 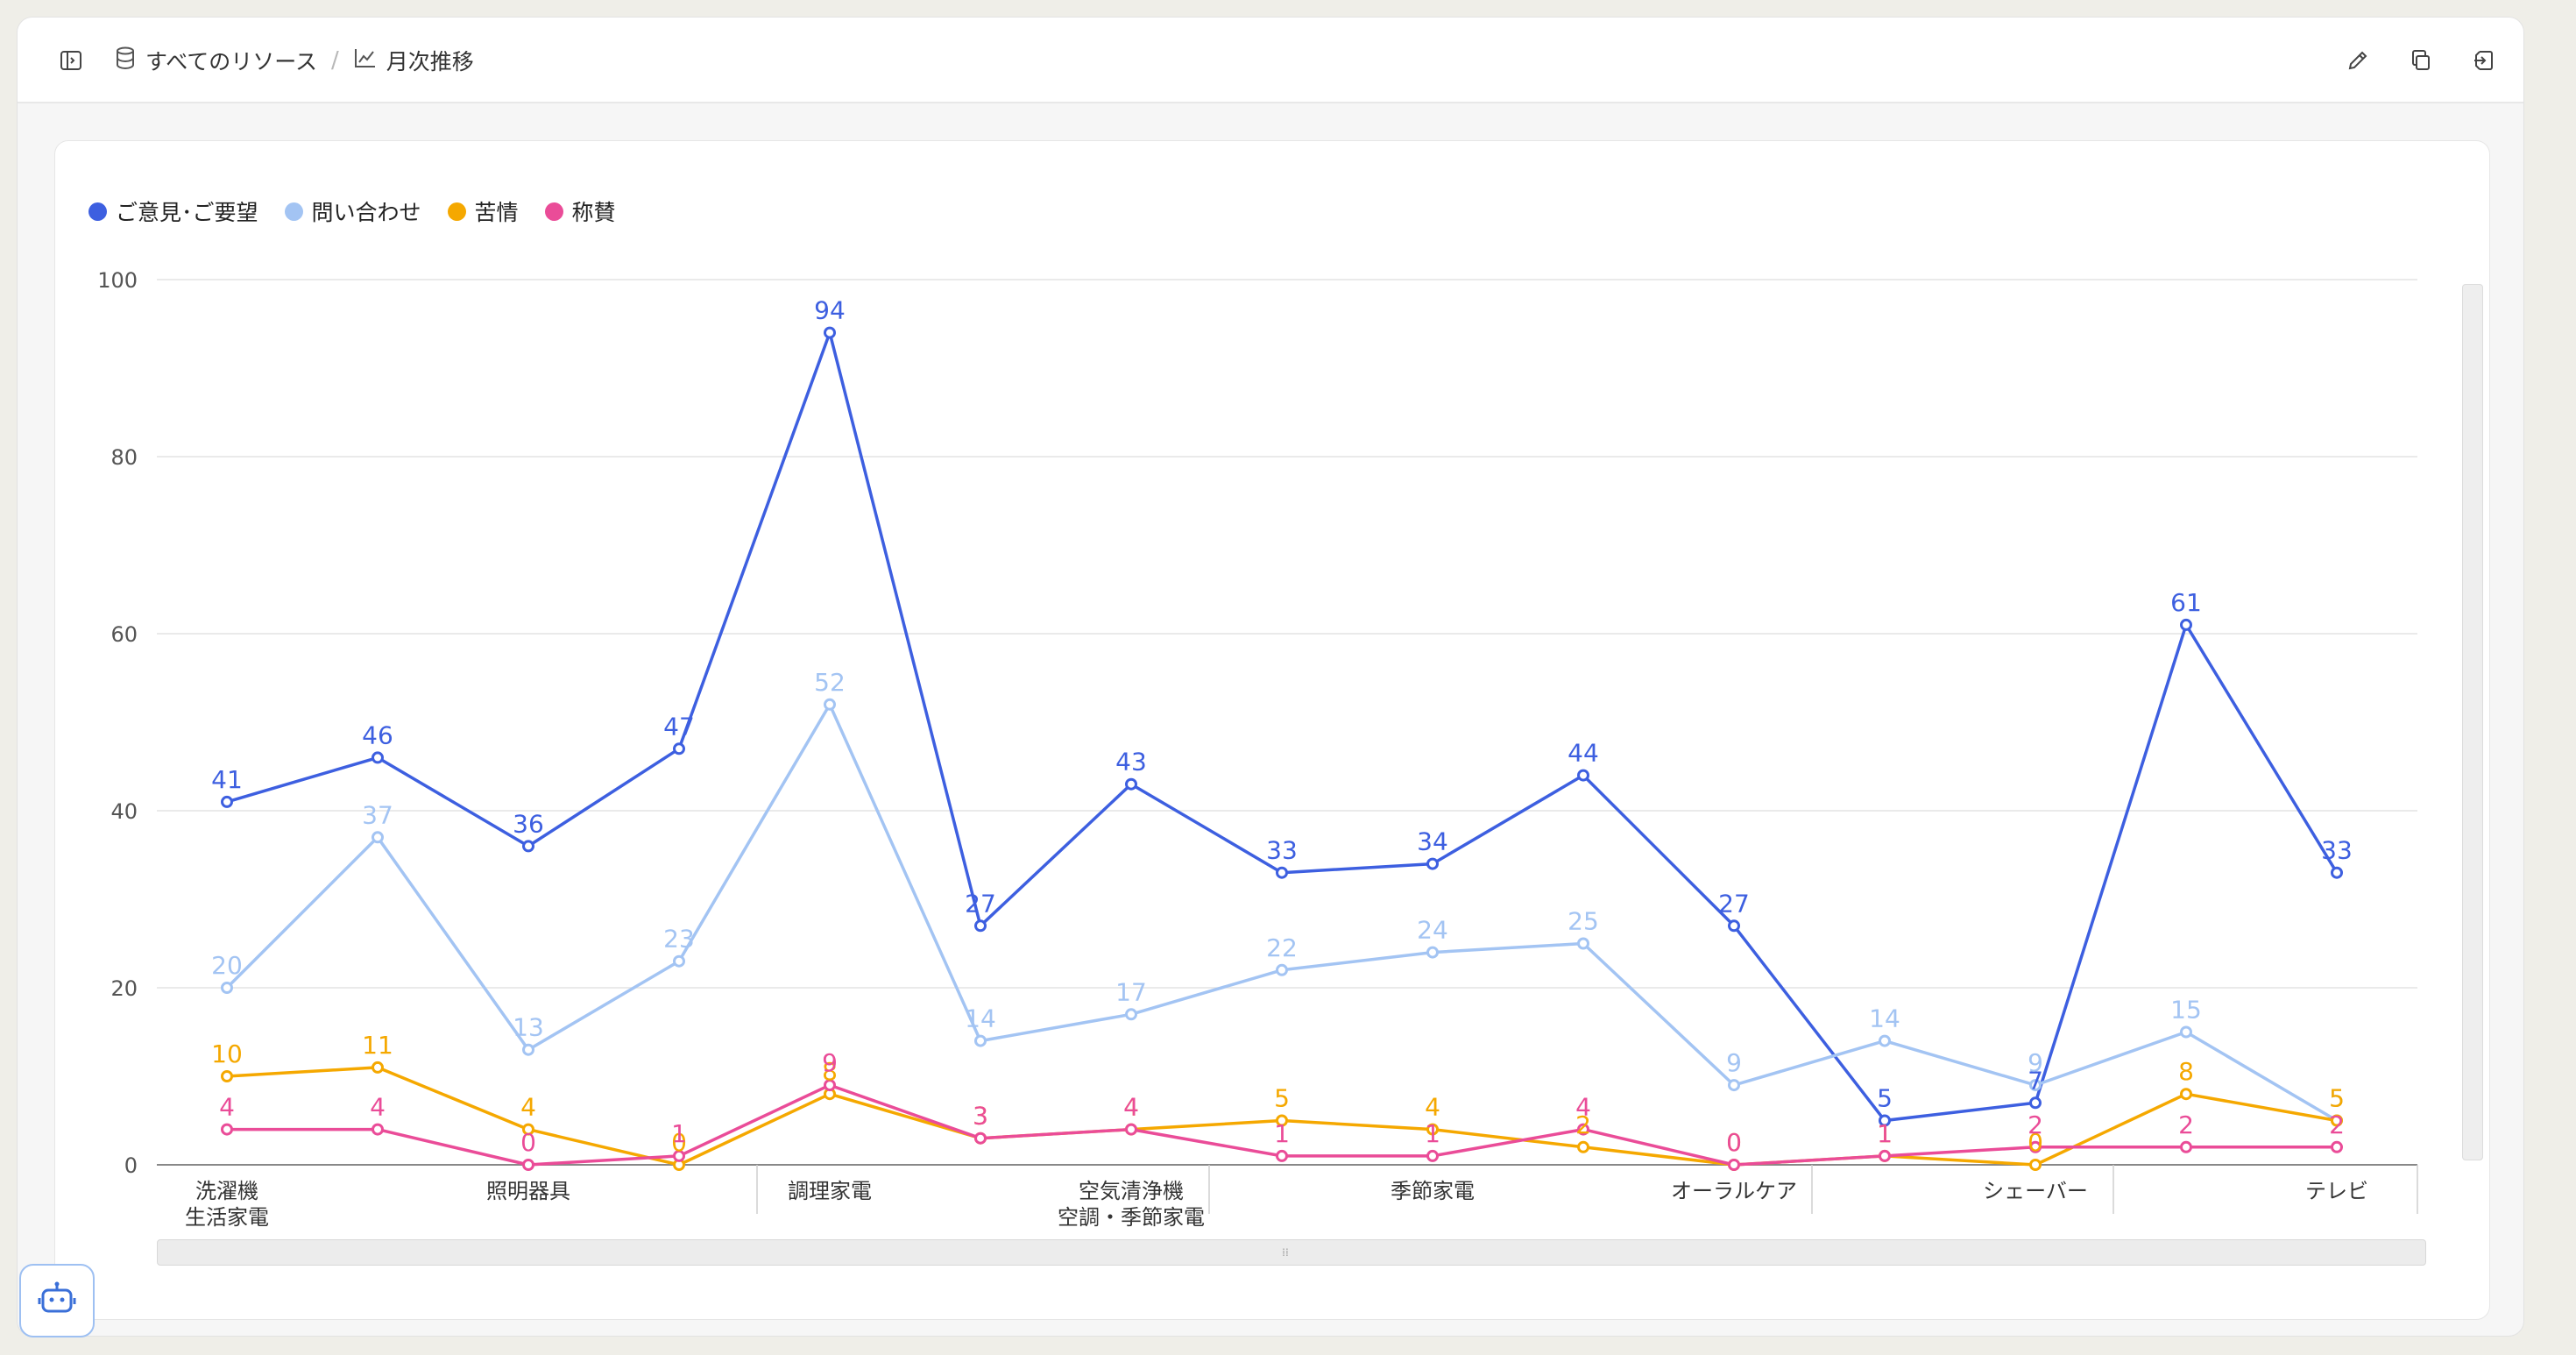 I want to click on data-label-s1-5: 94, so click(x=830, y=310).